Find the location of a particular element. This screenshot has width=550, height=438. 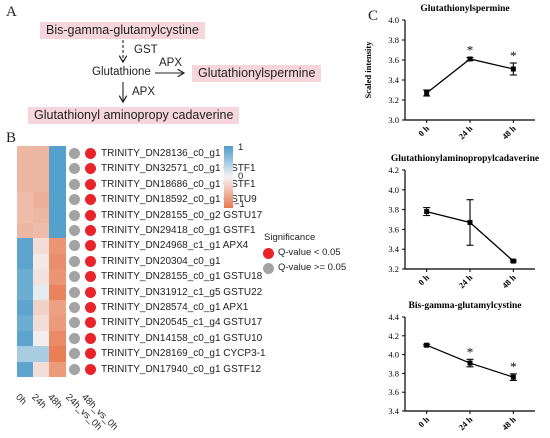

gene-label: TRINITY_DN29418_c0_g1 GSTF1 is located at coordinates (178, 230).